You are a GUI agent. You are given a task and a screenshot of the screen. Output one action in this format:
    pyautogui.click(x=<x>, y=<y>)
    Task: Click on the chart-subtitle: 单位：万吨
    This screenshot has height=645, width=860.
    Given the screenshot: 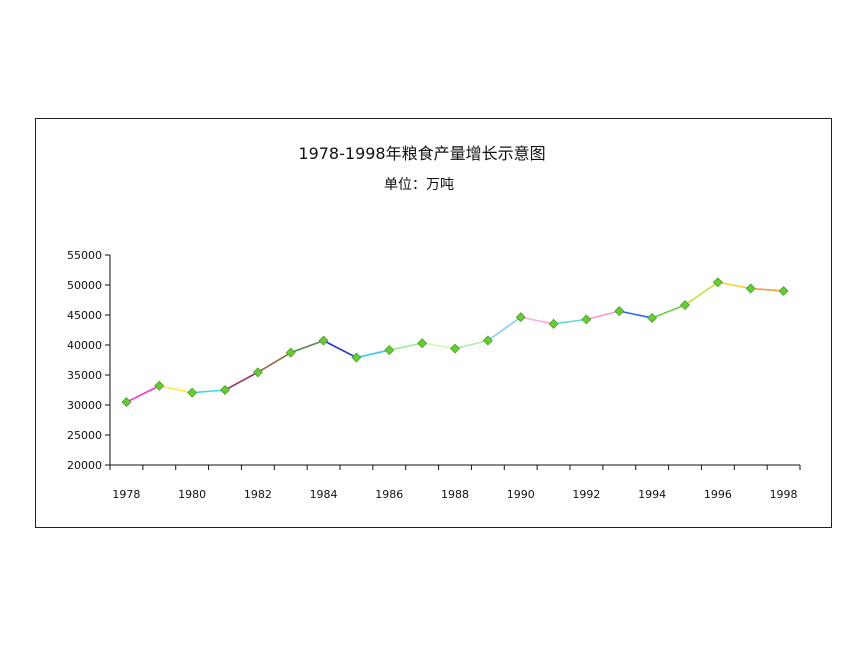 What is the action you would take?
    pyautogui.click(x=419, y=185)
    